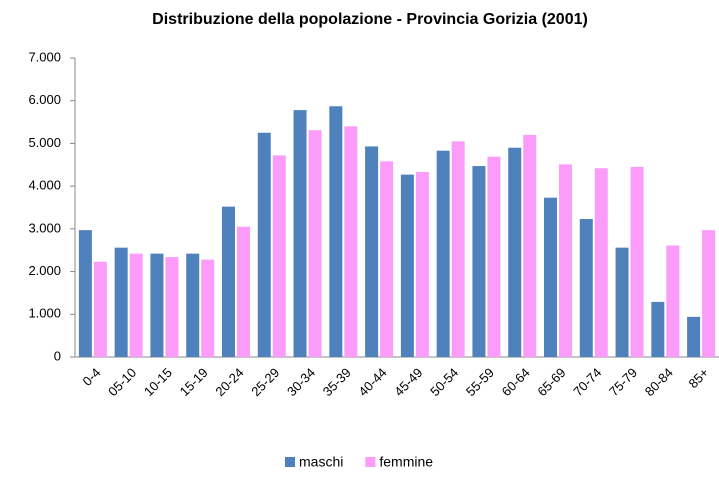 The image size is (719, 480). Describe the element at coordinates (301, 382) in the screenshot. I see `x-tick-label: 30-34` at that location.